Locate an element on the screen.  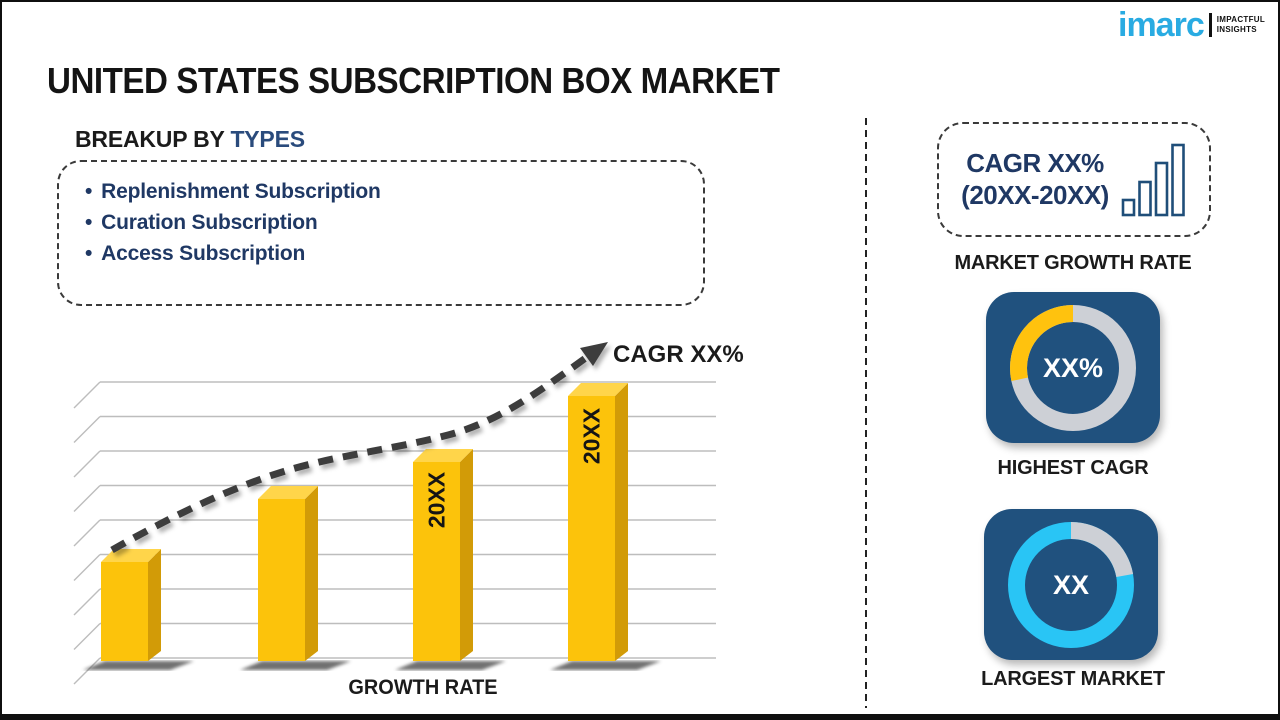
cagr-box-text: CAGR XX% (20XX-20XX) is located at coordinates (1035, 179).